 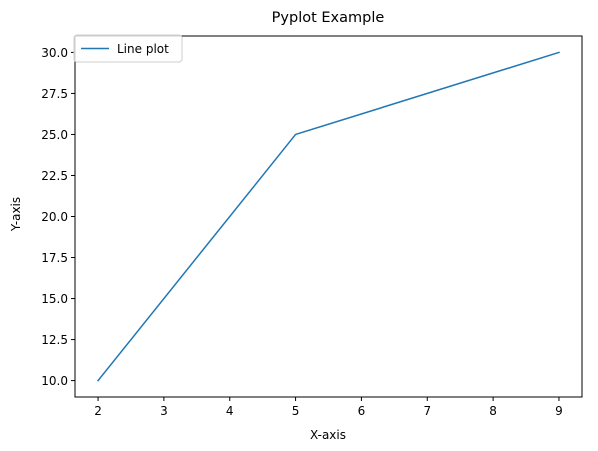 What do you see at coordinates (362, 411) in the screenshot?
I see `x-tick-label: 6` at bounding box center [362, 411].